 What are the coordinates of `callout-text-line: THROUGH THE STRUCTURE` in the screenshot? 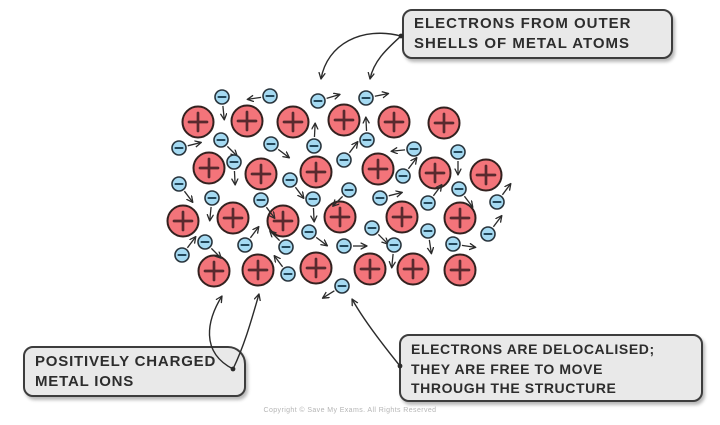 It's located at (514, 388).